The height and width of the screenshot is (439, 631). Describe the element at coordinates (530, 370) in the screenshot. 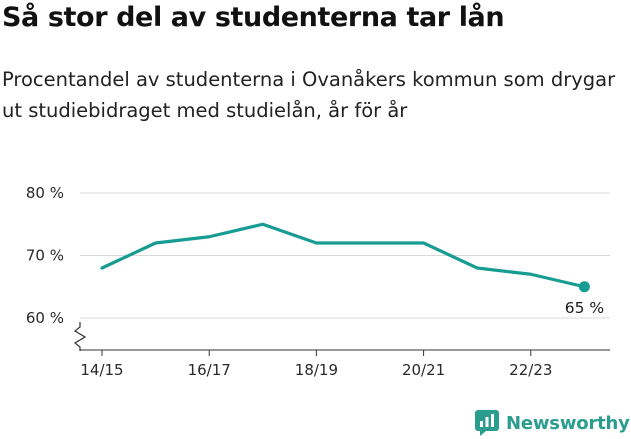

I see `x-tick-label: 22/23` at that location.